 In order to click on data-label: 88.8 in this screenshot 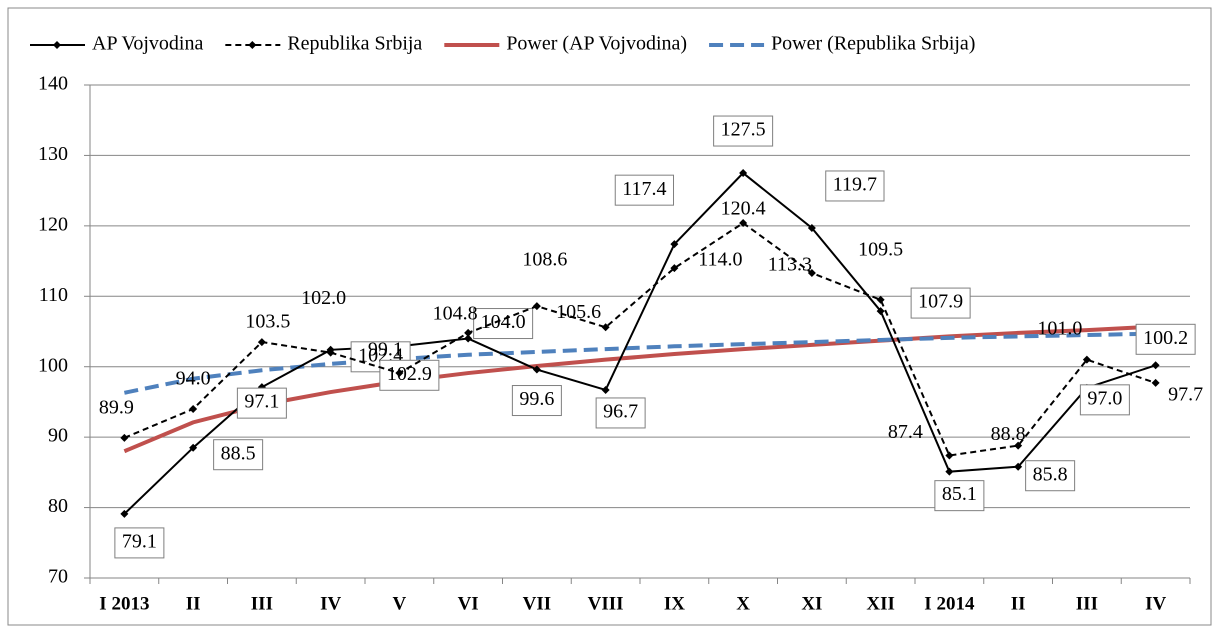, I will do `click(1008, 434)`.